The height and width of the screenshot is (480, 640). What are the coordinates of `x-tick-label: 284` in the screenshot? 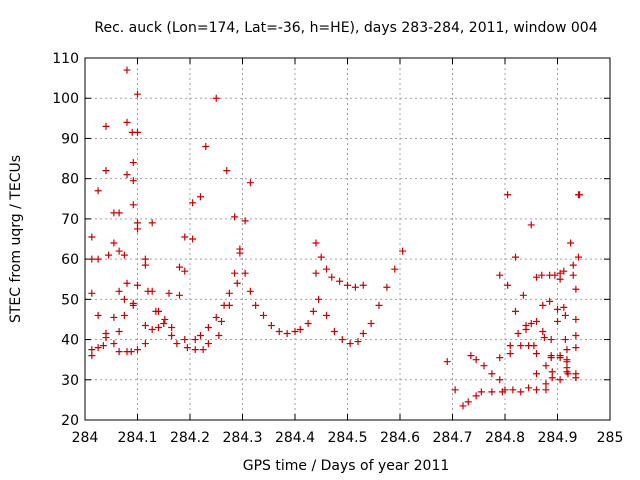 It's located at (85, 438).